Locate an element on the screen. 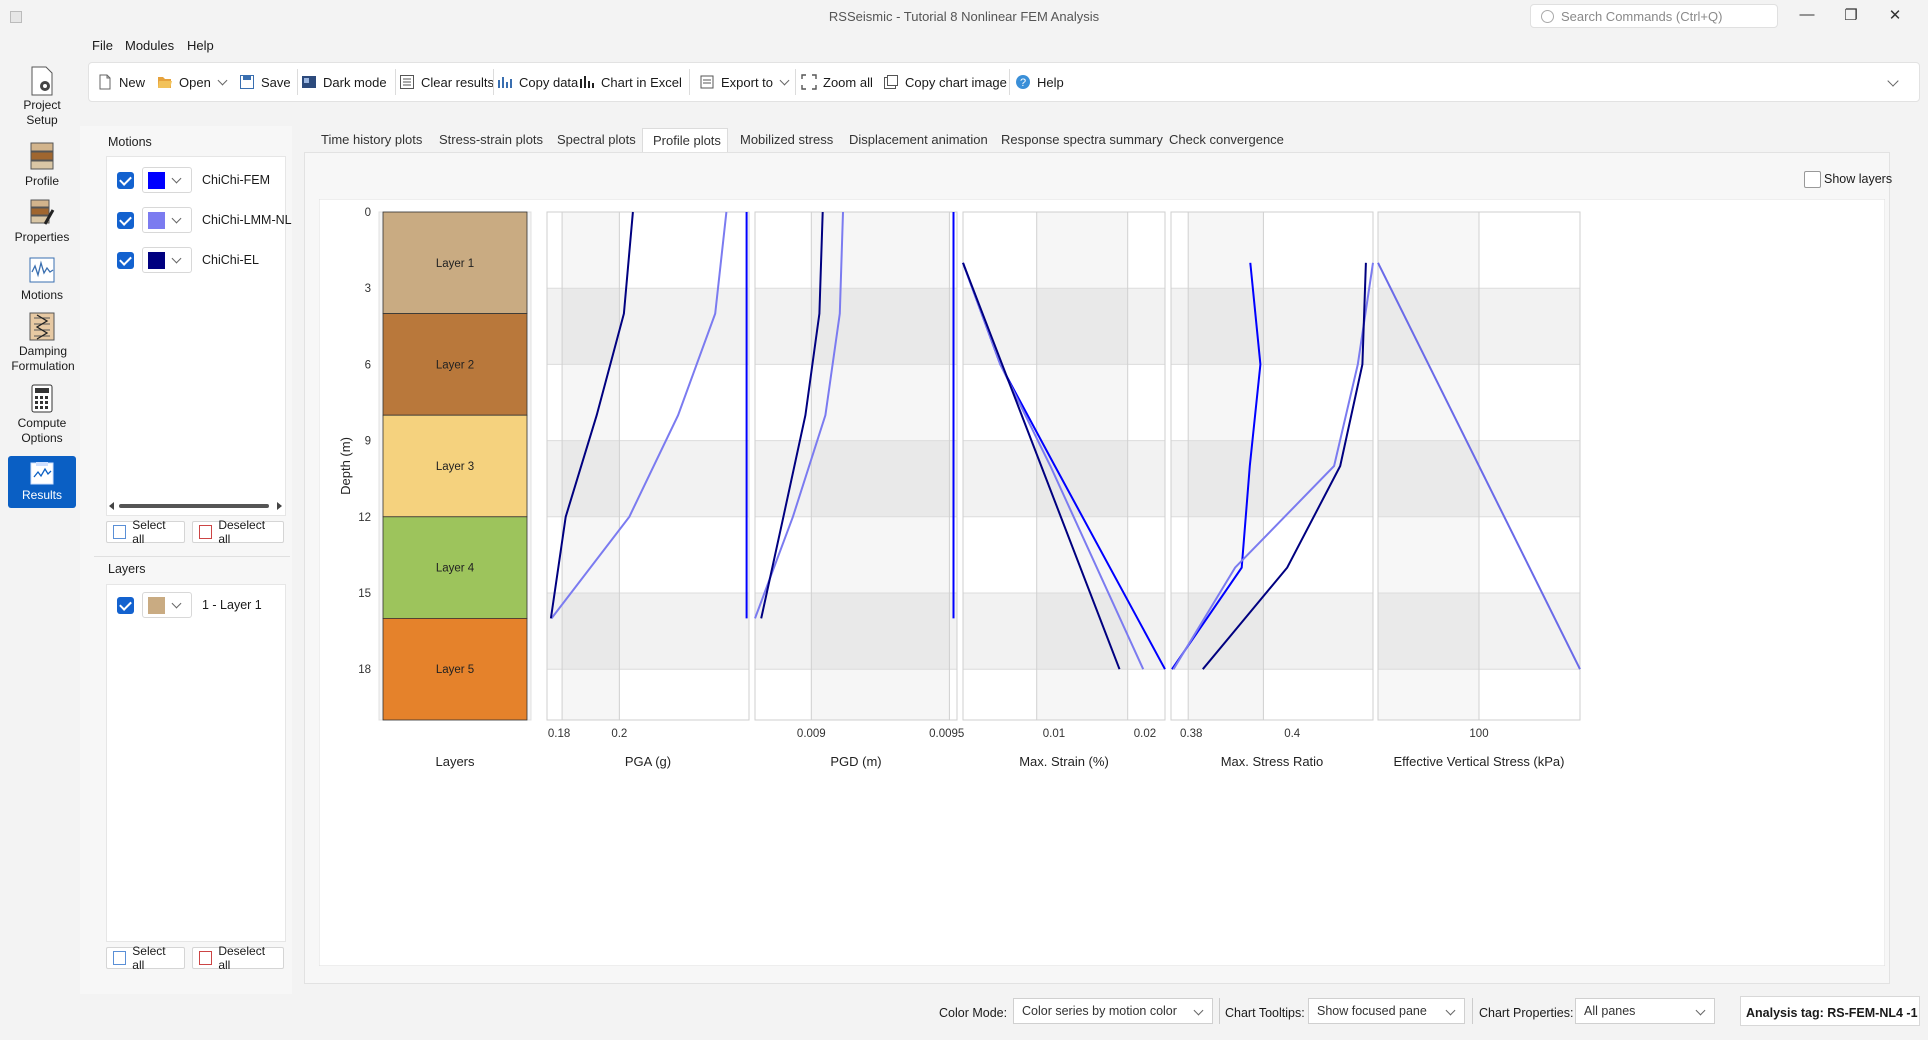 This screenshot has width=1928, height=1040. export-to-button: Export to is located at coordinates (744, 82).